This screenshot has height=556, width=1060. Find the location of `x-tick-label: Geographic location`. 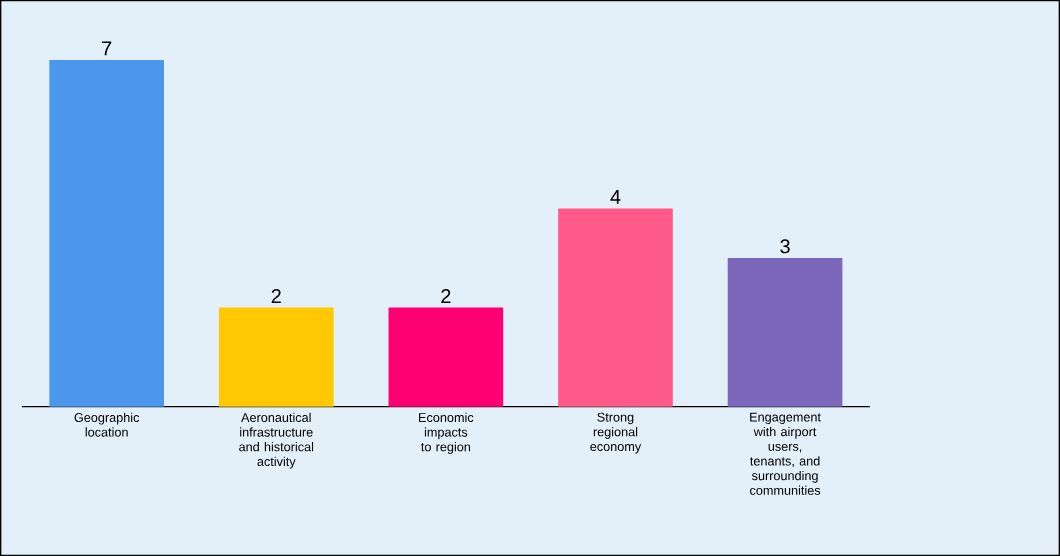

x-tick-label: Geographic location is located at coordinates (107, 424).